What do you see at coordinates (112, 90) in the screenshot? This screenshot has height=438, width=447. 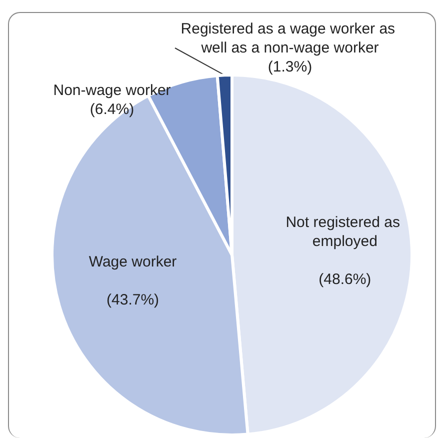 I see `slice-label: Non-wage worker` at bounding box center [112, 90].